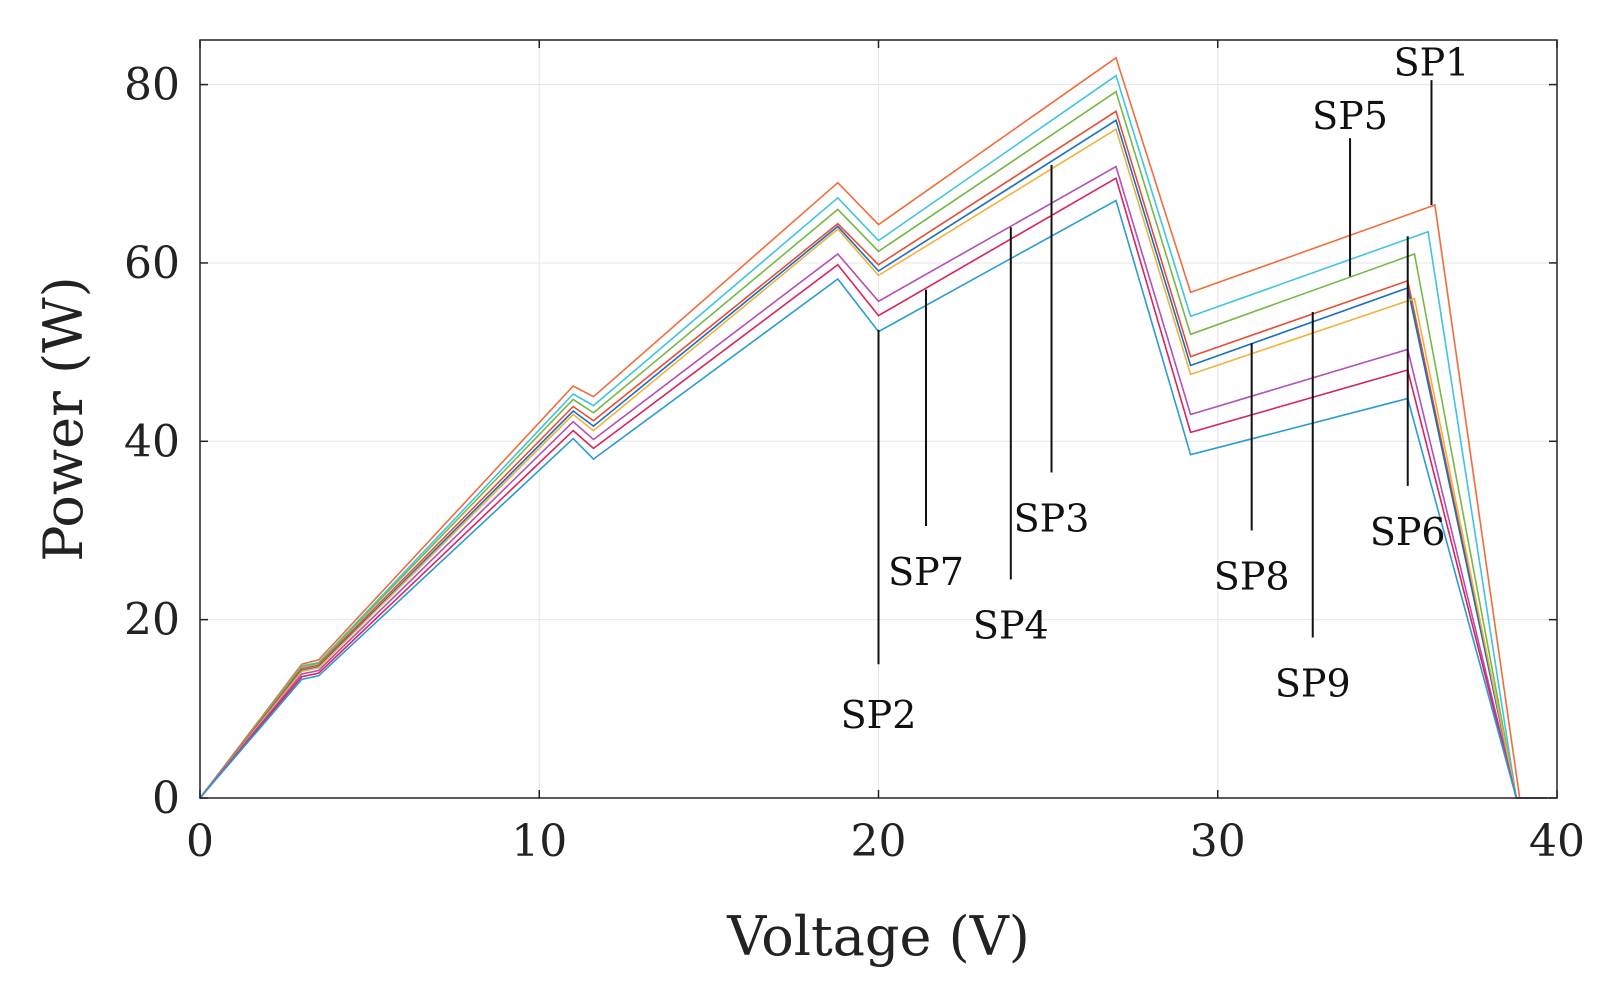 This screenshot has height=991, width=1617. What do you see at coordinates (1218, 841) in the screenshot?
I see `x-tick-label: 30` at bounding box center [1218, 841].